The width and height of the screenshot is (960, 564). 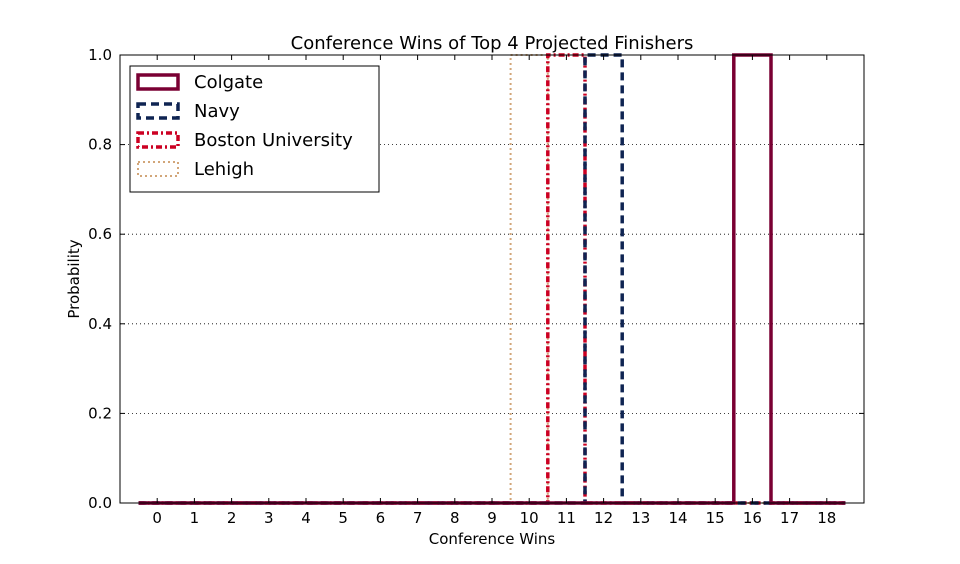 What do you see at coordinates (100, 324) in the screenshot?
I see `y-tick-label-2: 0.4` at bounding box center [100, 324].